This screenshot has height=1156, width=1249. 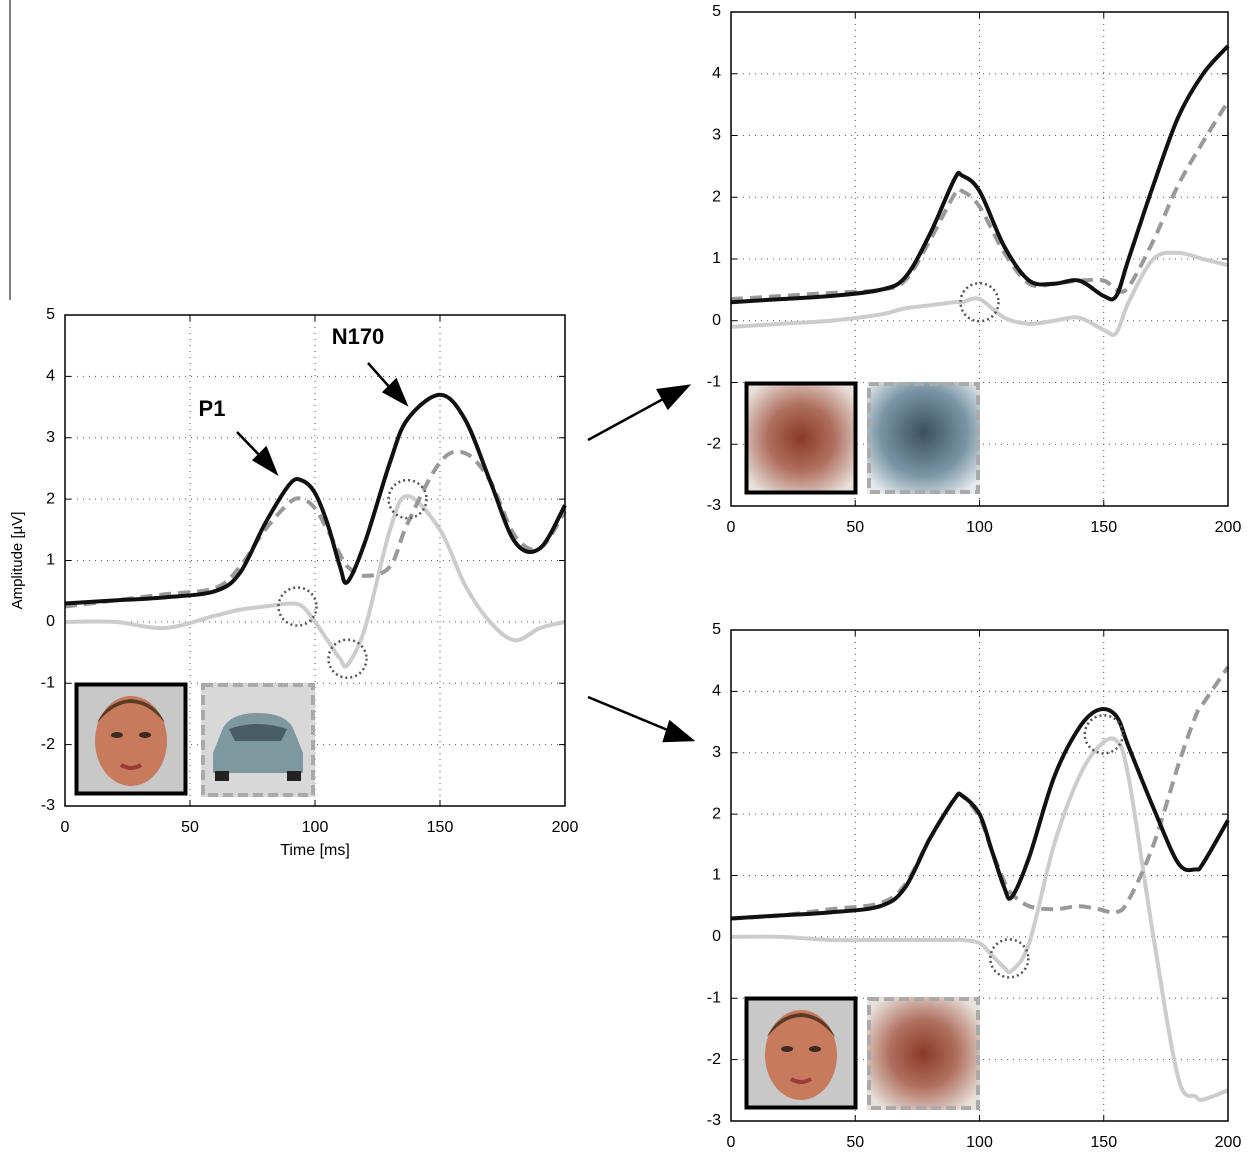 I want to click on annotation: P1, so click(x=212, y=408).